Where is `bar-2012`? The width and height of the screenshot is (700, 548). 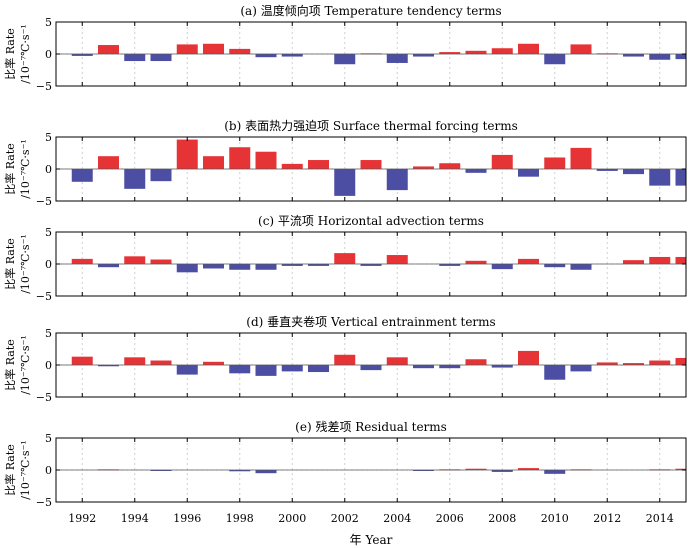 bar-2012 is located at coordinates (607, 363).